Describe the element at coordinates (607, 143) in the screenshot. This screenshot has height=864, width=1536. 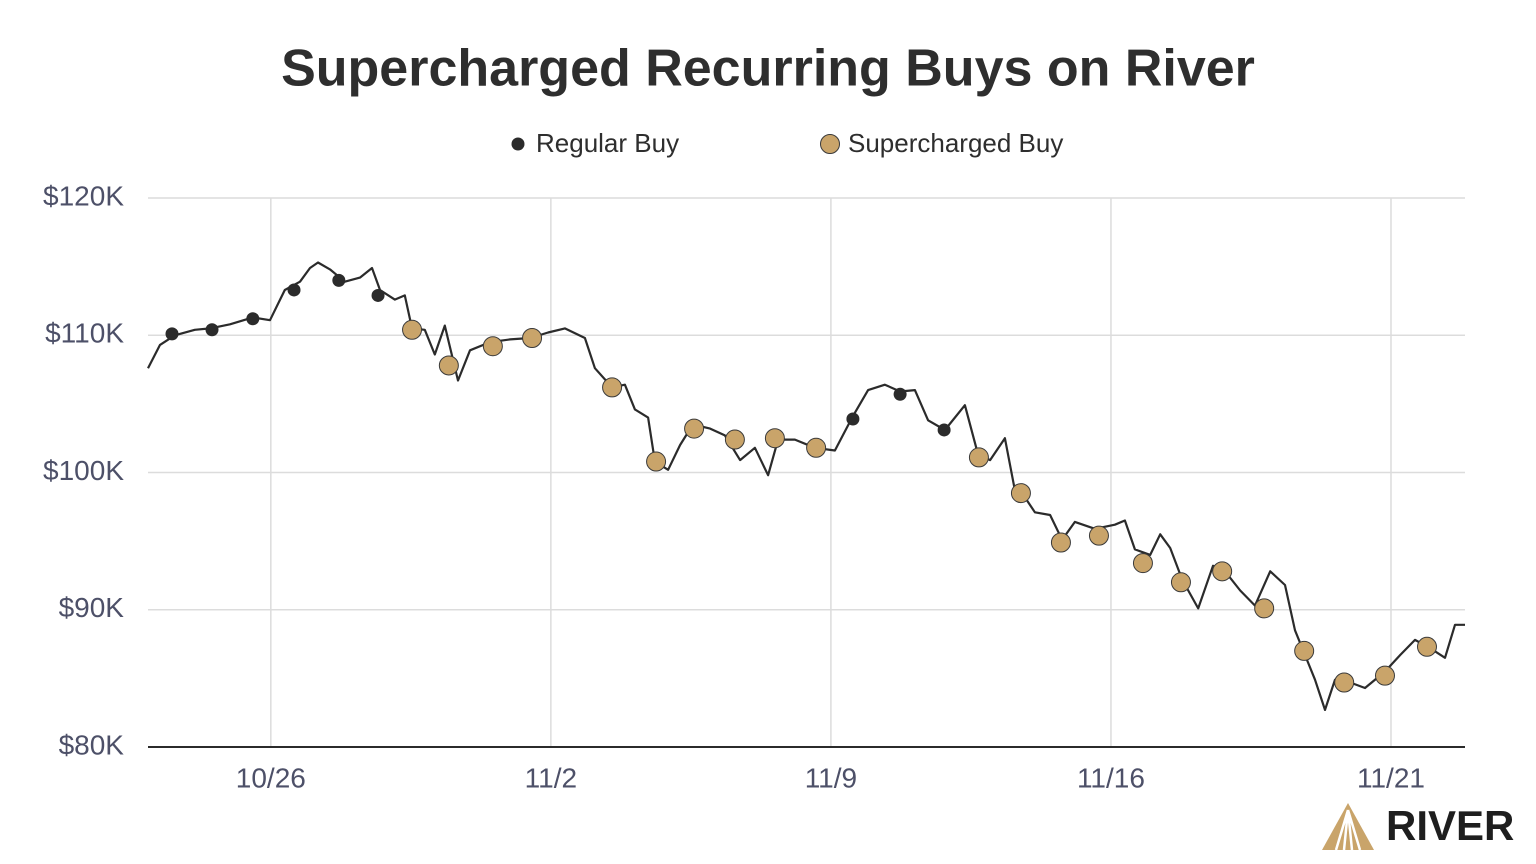
I see `legend-label: Regular Buy` at that location.